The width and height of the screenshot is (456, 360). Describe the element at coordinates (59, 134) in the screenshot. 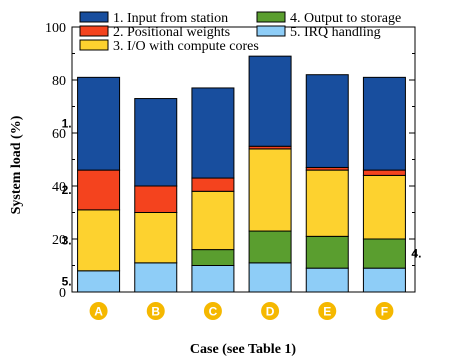

I see `y-tick-label: 60` at that location.